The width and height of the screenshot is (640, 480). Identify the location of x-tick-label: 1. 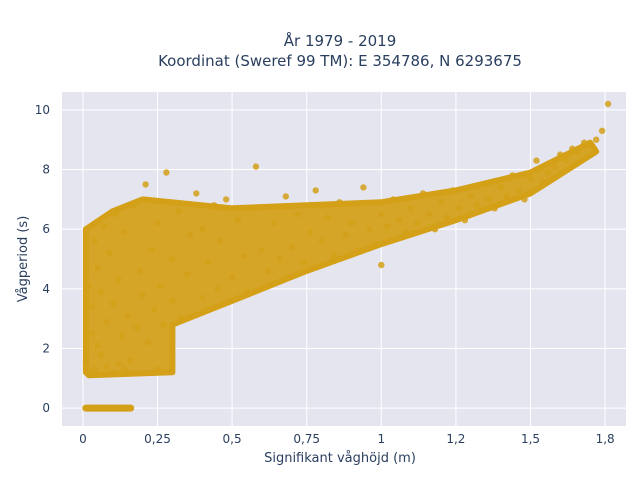
(381, 439).